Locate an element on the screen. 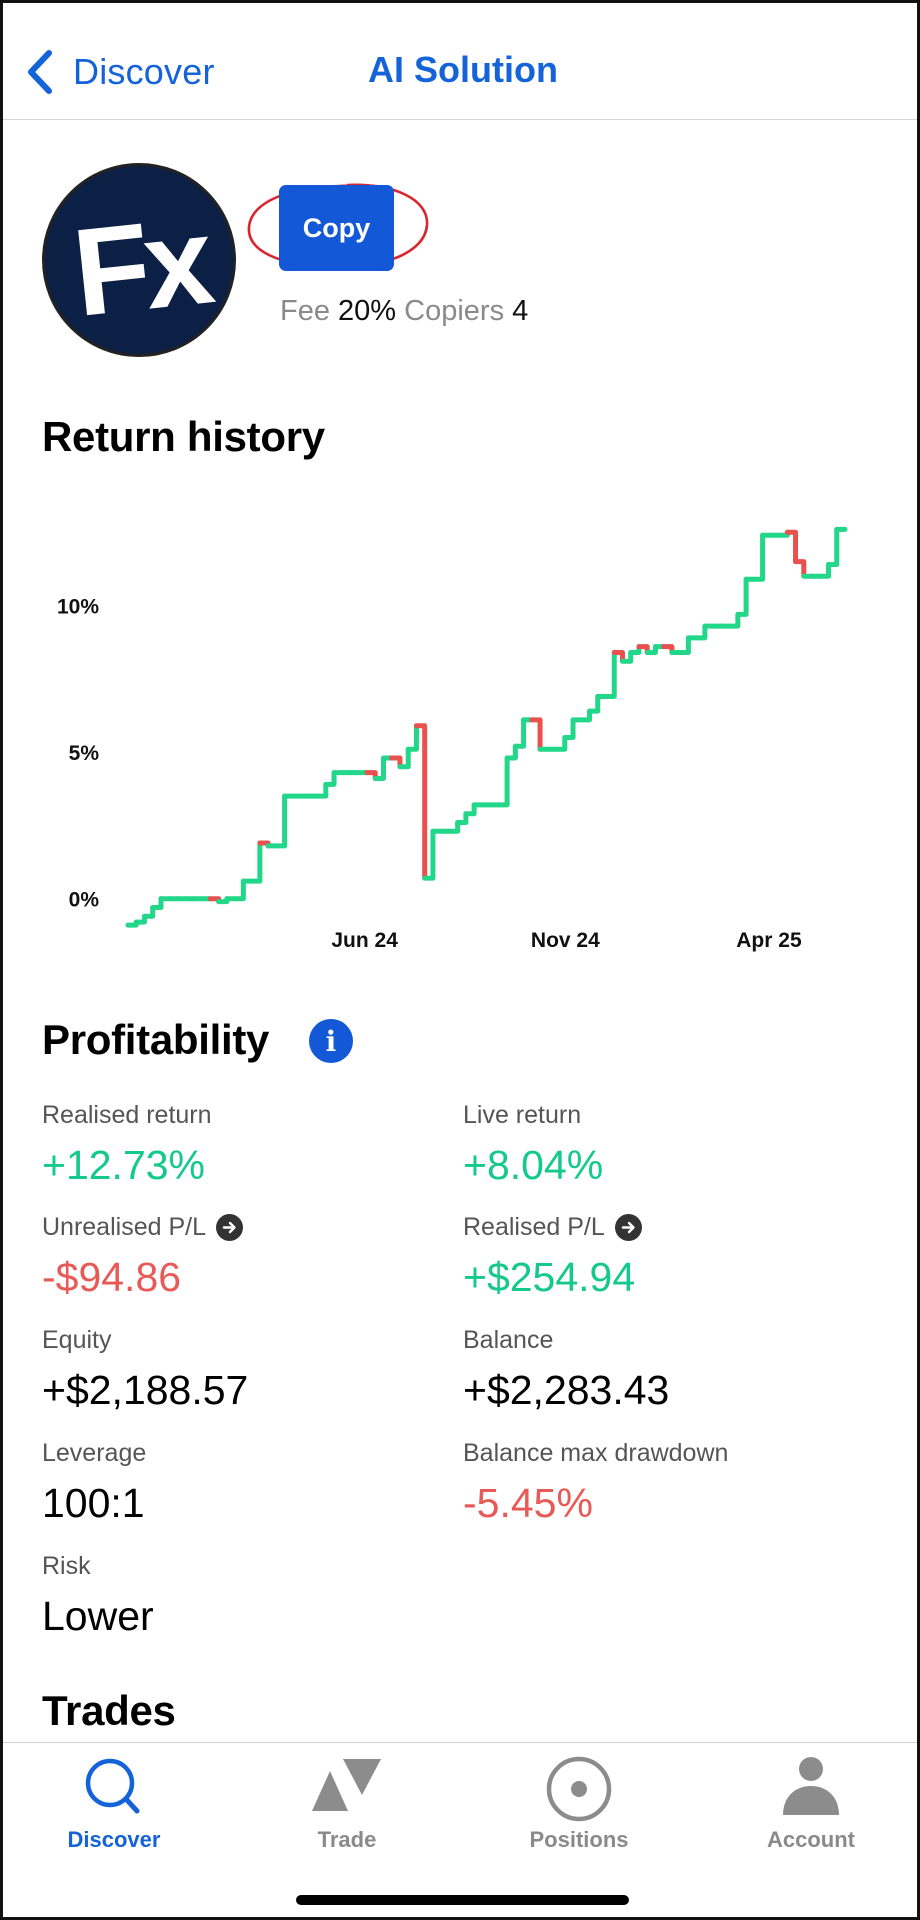 The width and height of the screenshot is (920, 1920). home-indicator is located at coordinates (462, 1900).